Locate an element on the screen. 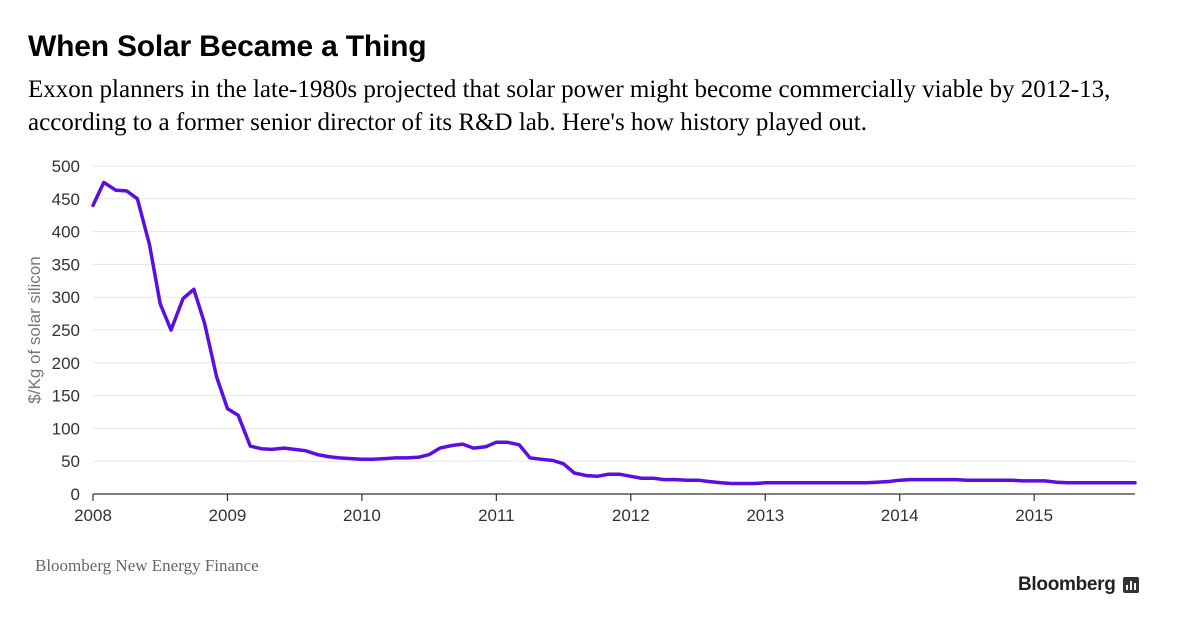 The height and width of the screenshot is (620, 1178). y-tick-label: 250 is located at coordinates (66, 330).